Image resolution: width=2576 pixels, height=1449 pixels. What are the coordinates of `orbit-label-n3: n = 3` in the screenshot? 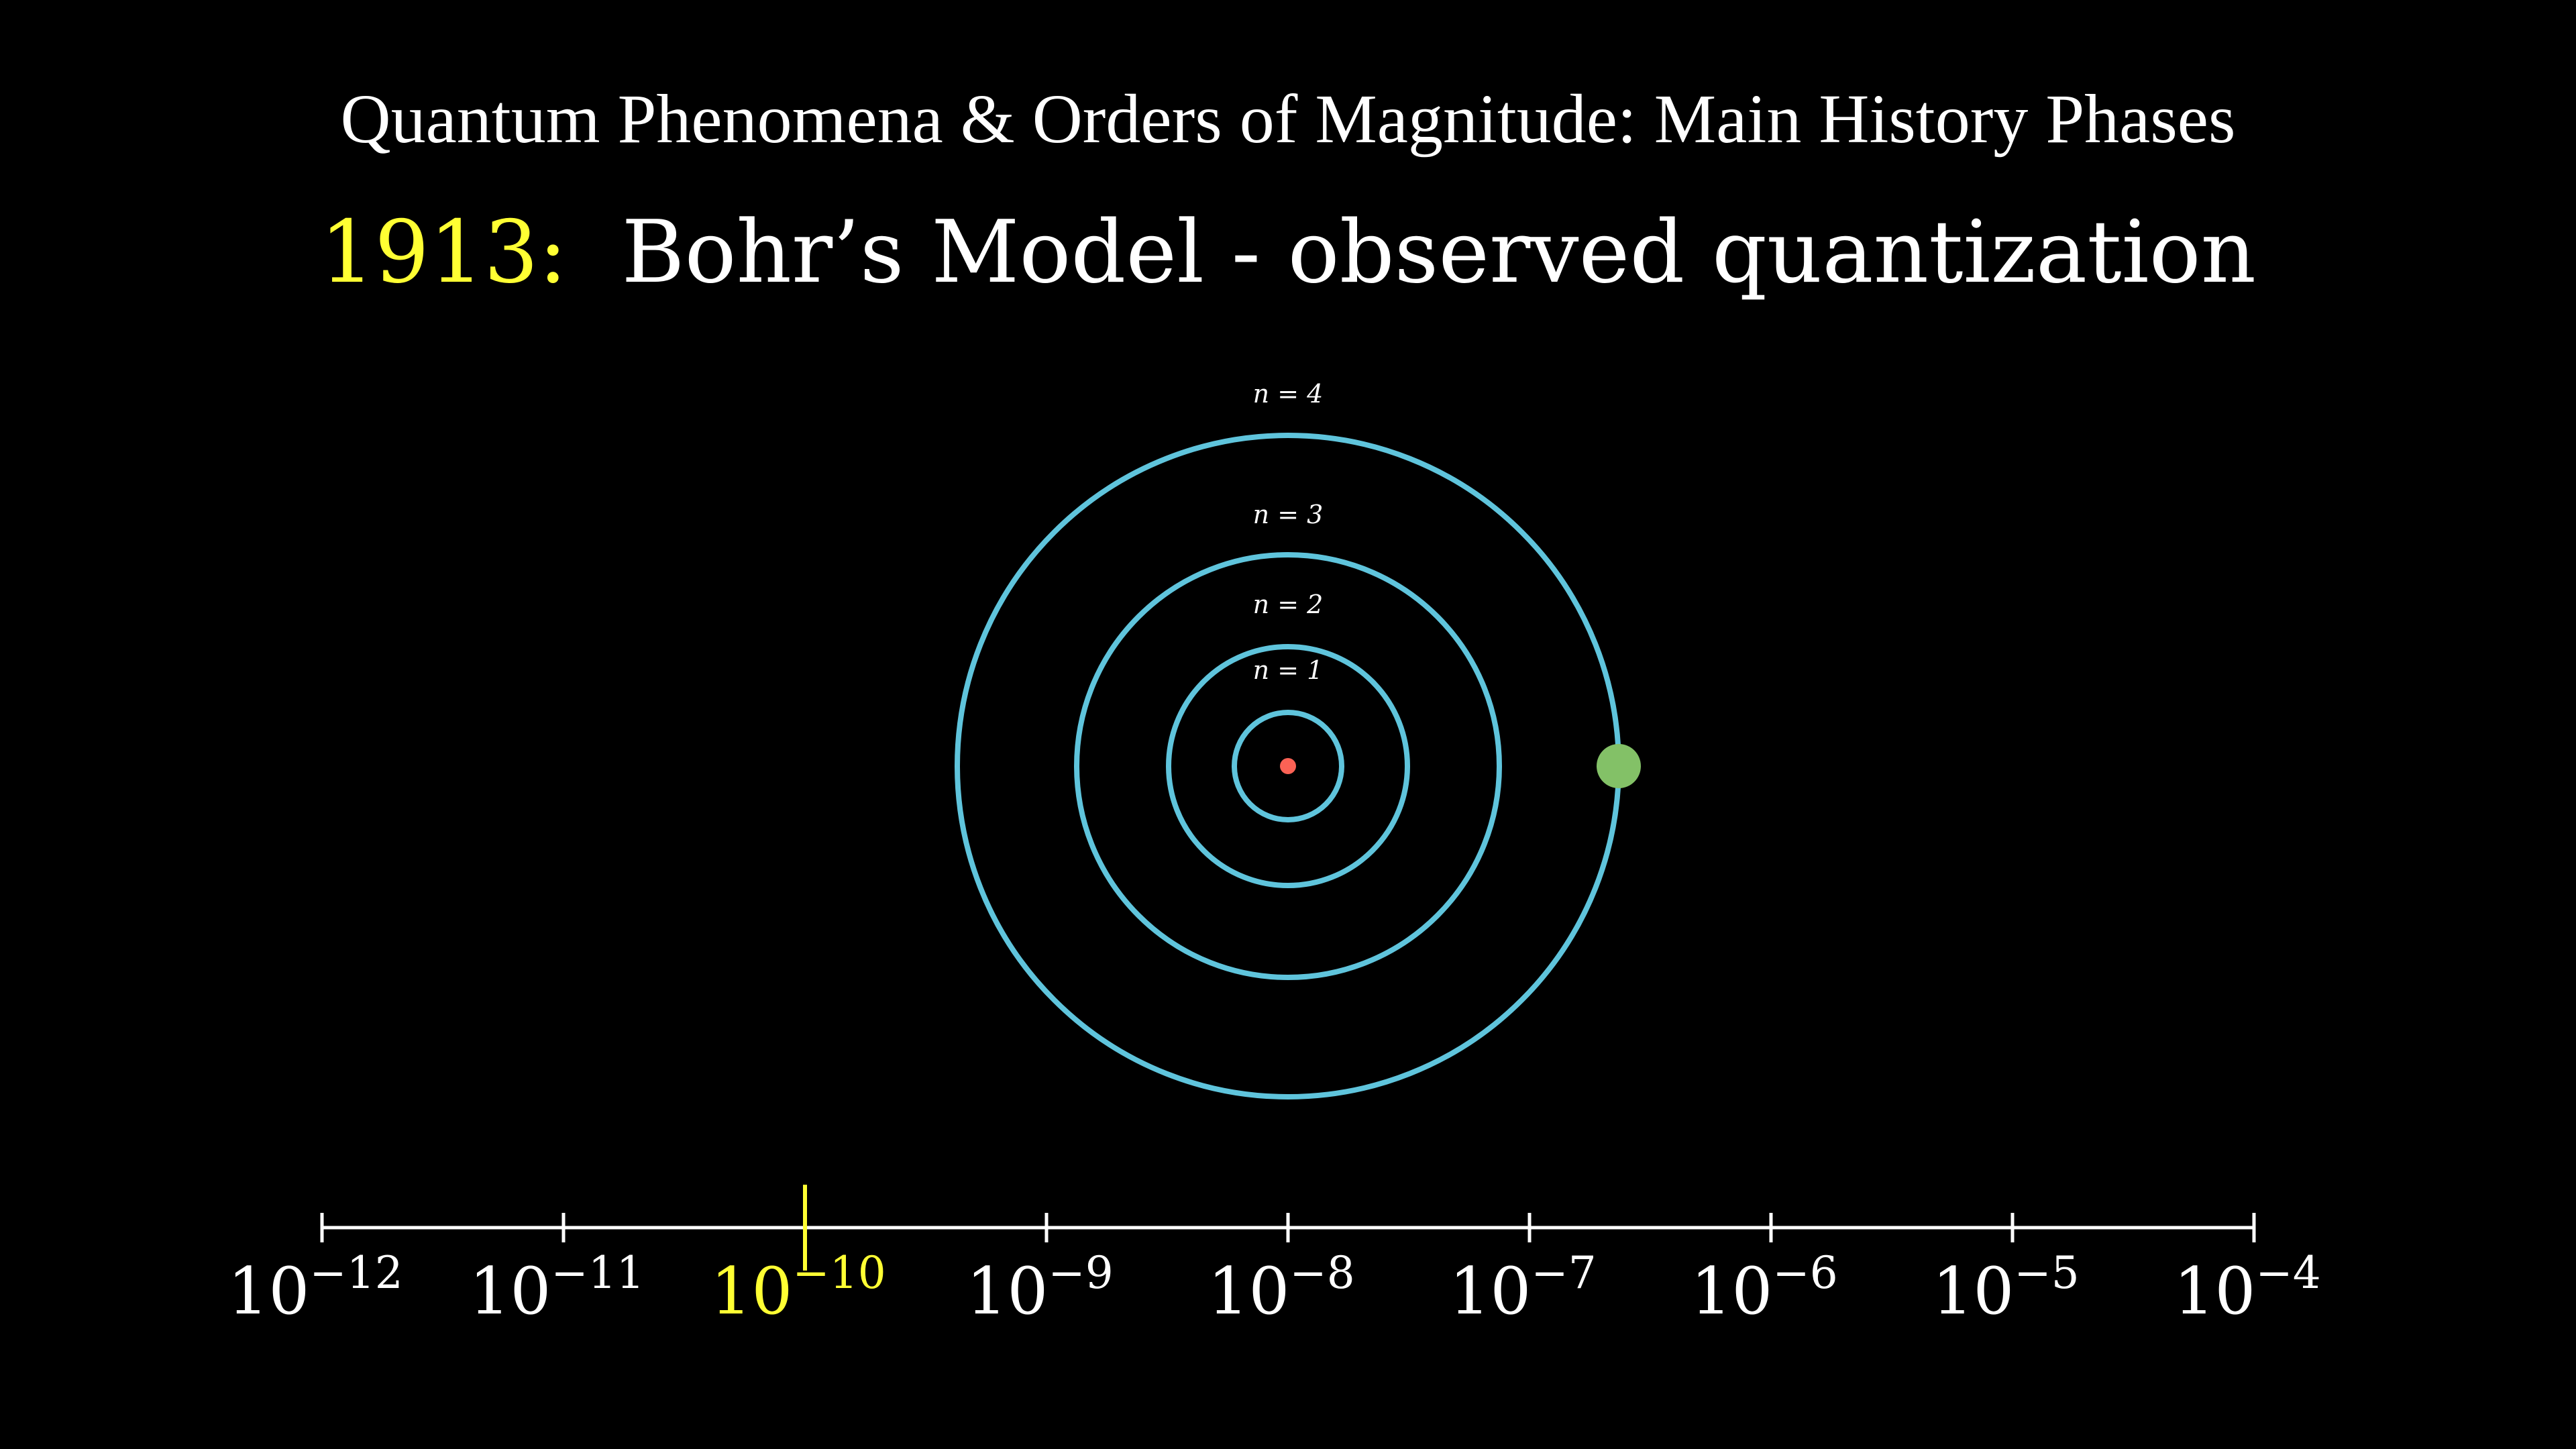 It's located at (1288, 514).